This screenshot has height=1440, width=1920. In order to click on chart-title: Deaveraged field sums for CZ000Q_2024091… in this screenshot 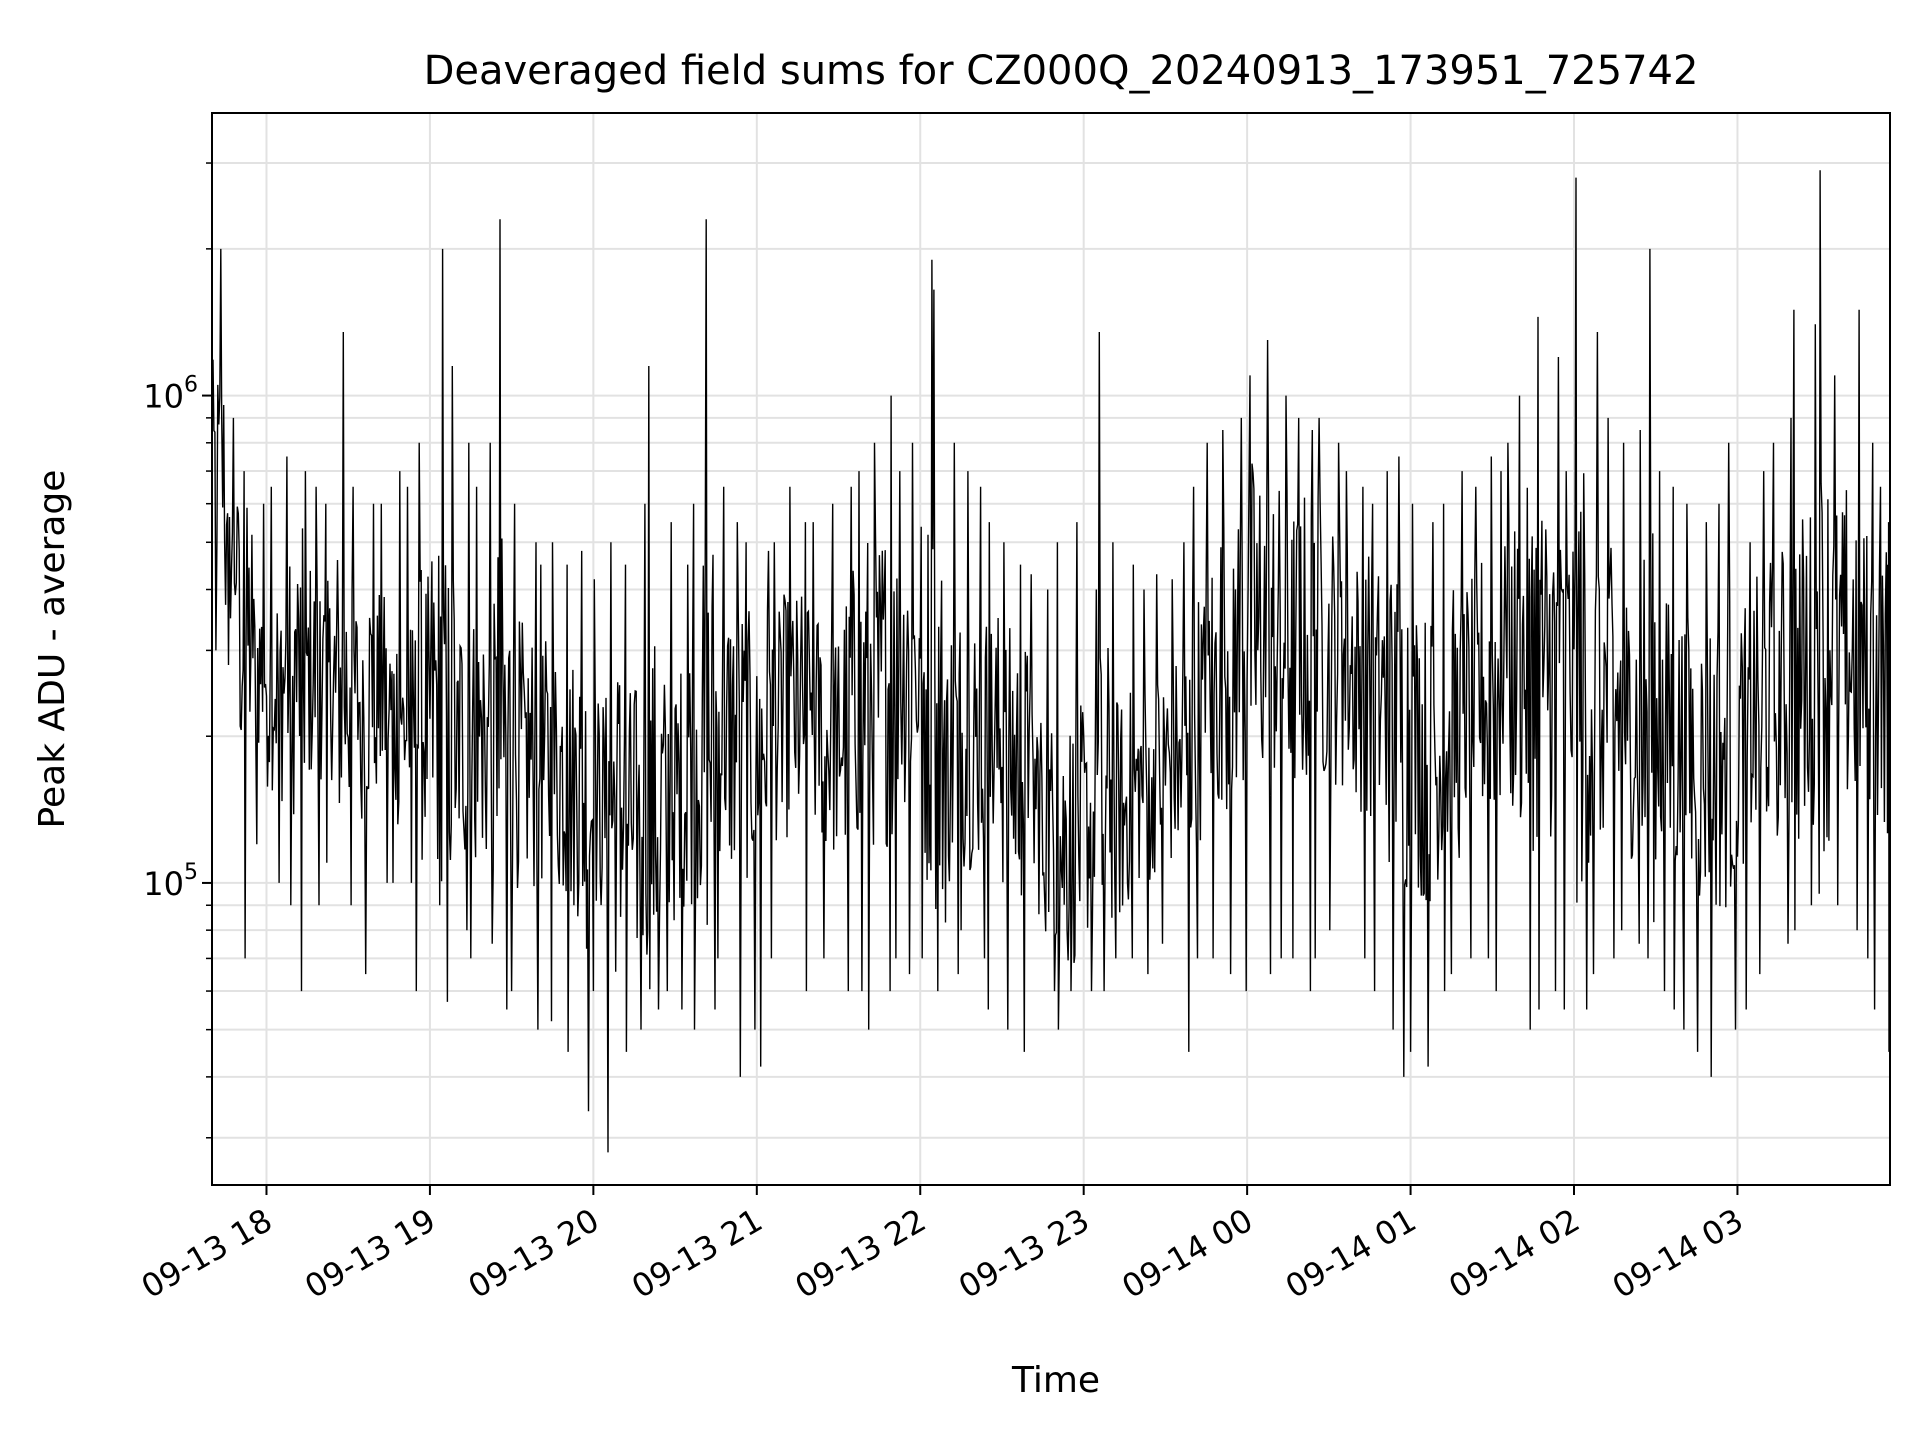, I will do `click(1061, 71)`.